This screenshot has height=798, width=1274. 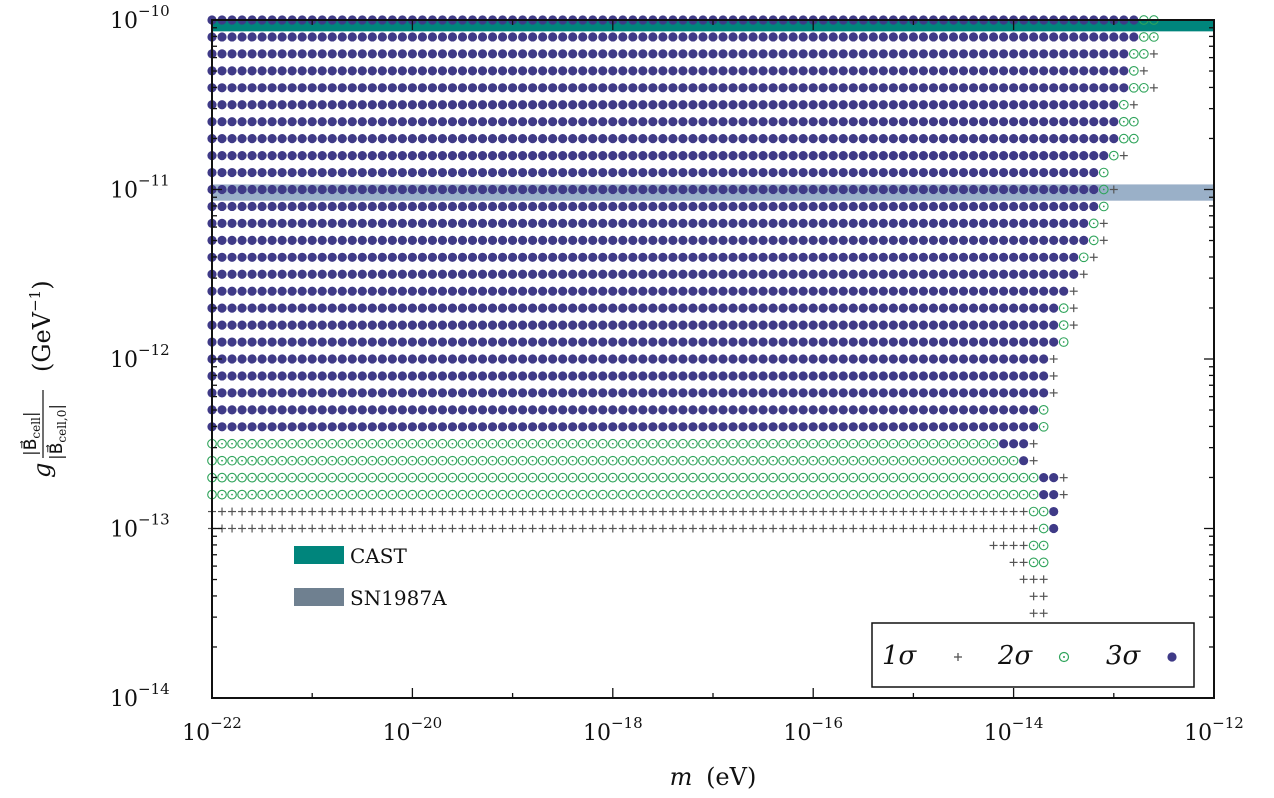 I want to click on y-tick-label: 10−11, so click(x=140, y=188).